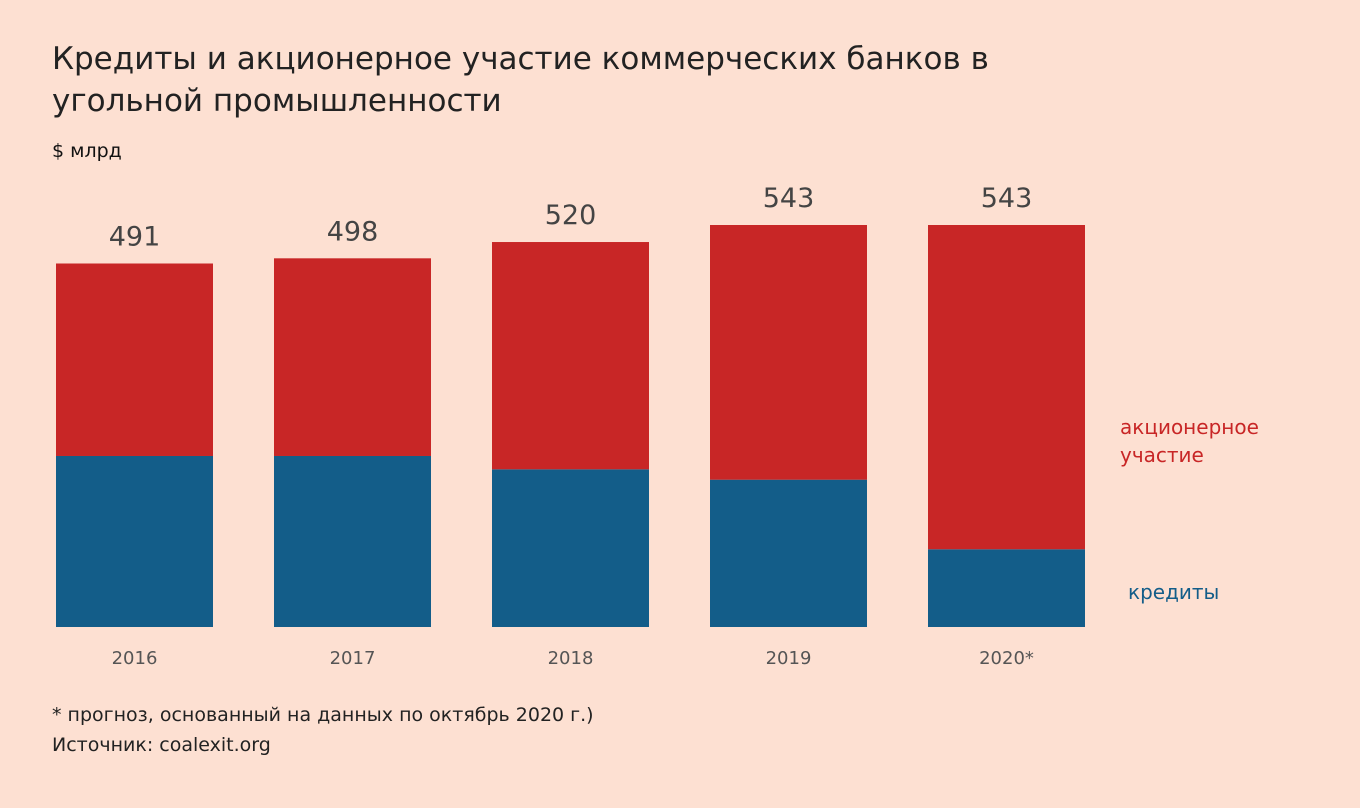 This screenshot has height=808, width=1360. Describe the element at coordinates (135, 236) in the screenshot. I see `total-label-0: 491` at that location.